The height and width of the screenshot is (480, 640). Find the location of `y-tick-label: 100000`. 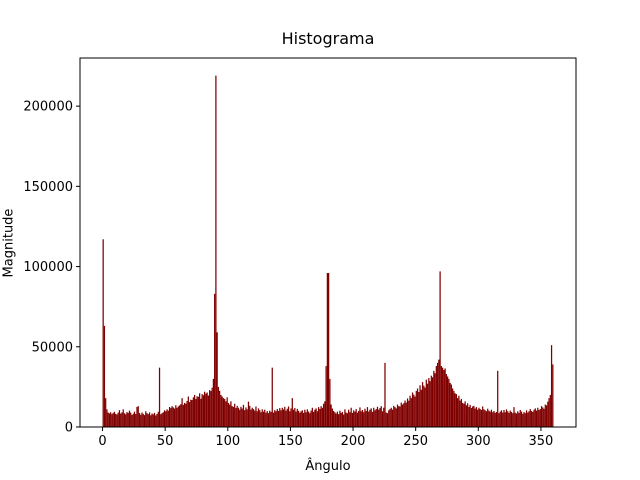

y-tick-label: 100000 is located at coordinates (48, 267).